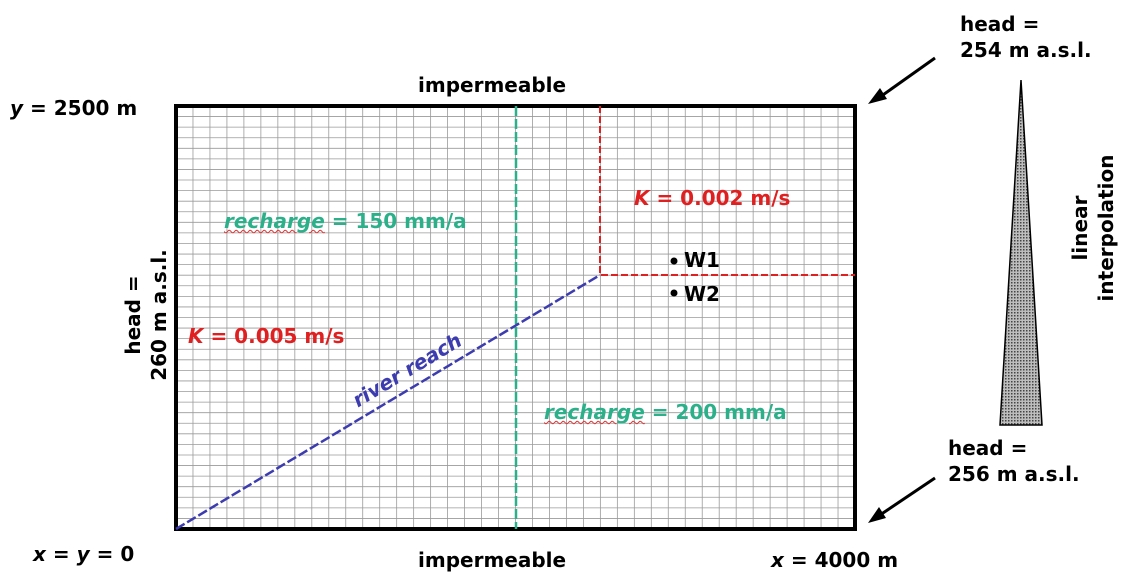 This screenshot has width=1130, height=582. What do you see at coordinates (1014, 461) in the screenshot?
I see `right-bottom-head-label: head = 256 m a.s.l.` at bounding box center [1014, 461].